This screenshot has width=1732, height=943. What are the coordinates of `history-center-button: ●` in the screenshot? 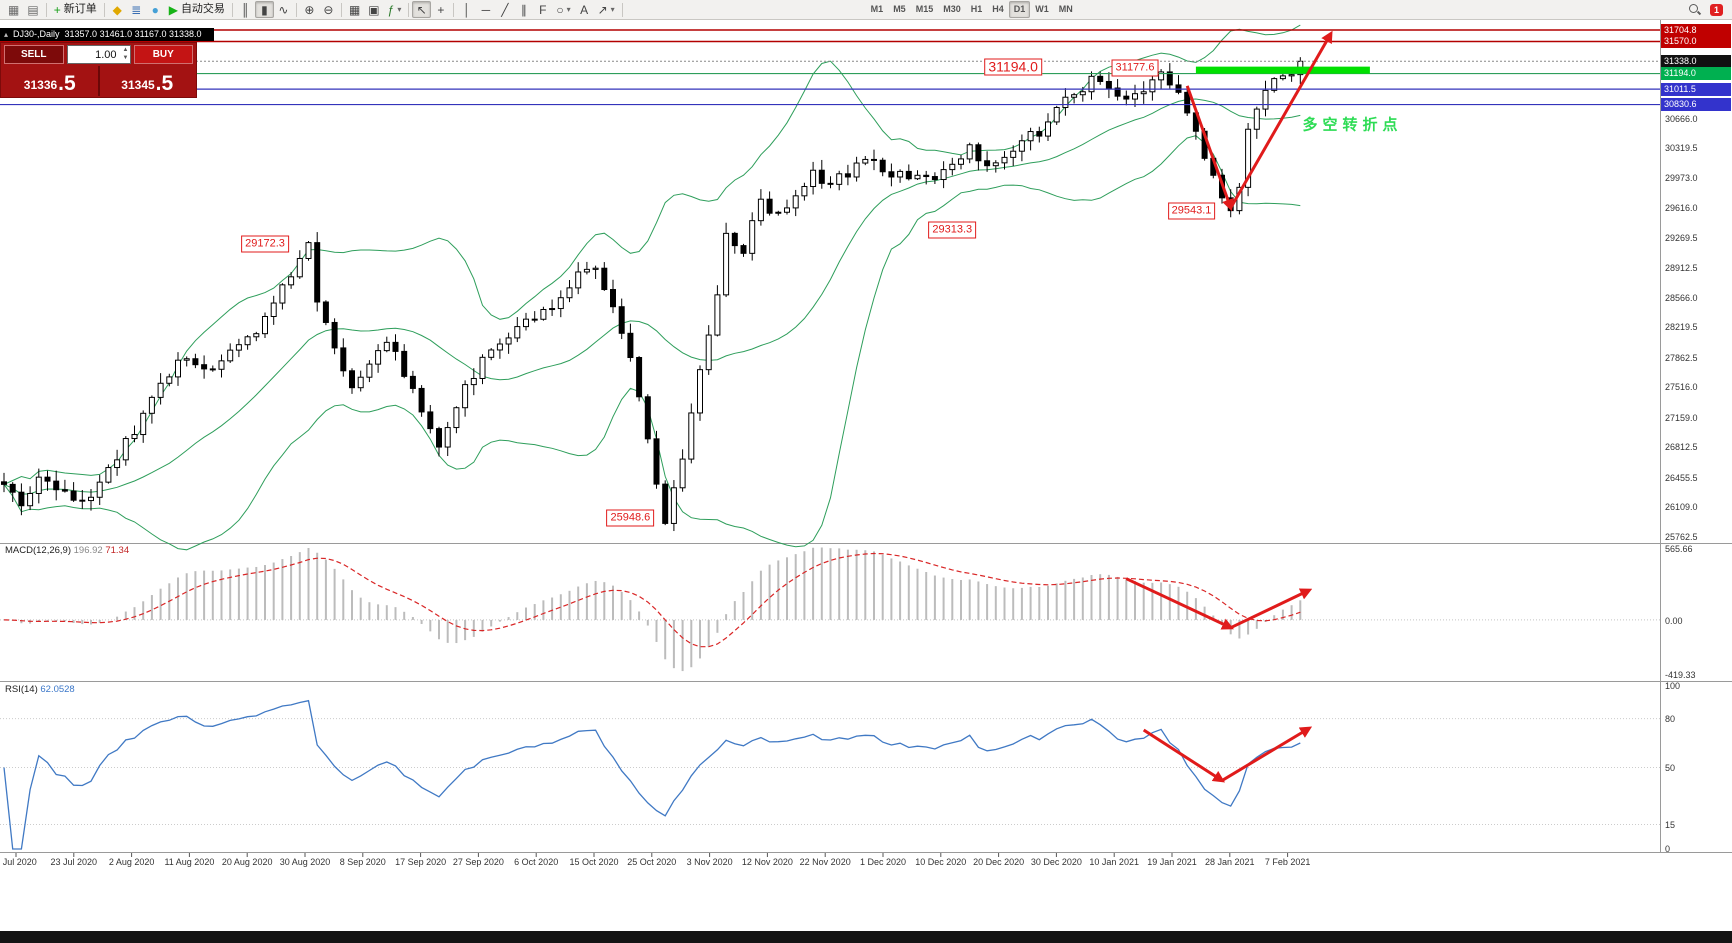 It's located at (155, 9).